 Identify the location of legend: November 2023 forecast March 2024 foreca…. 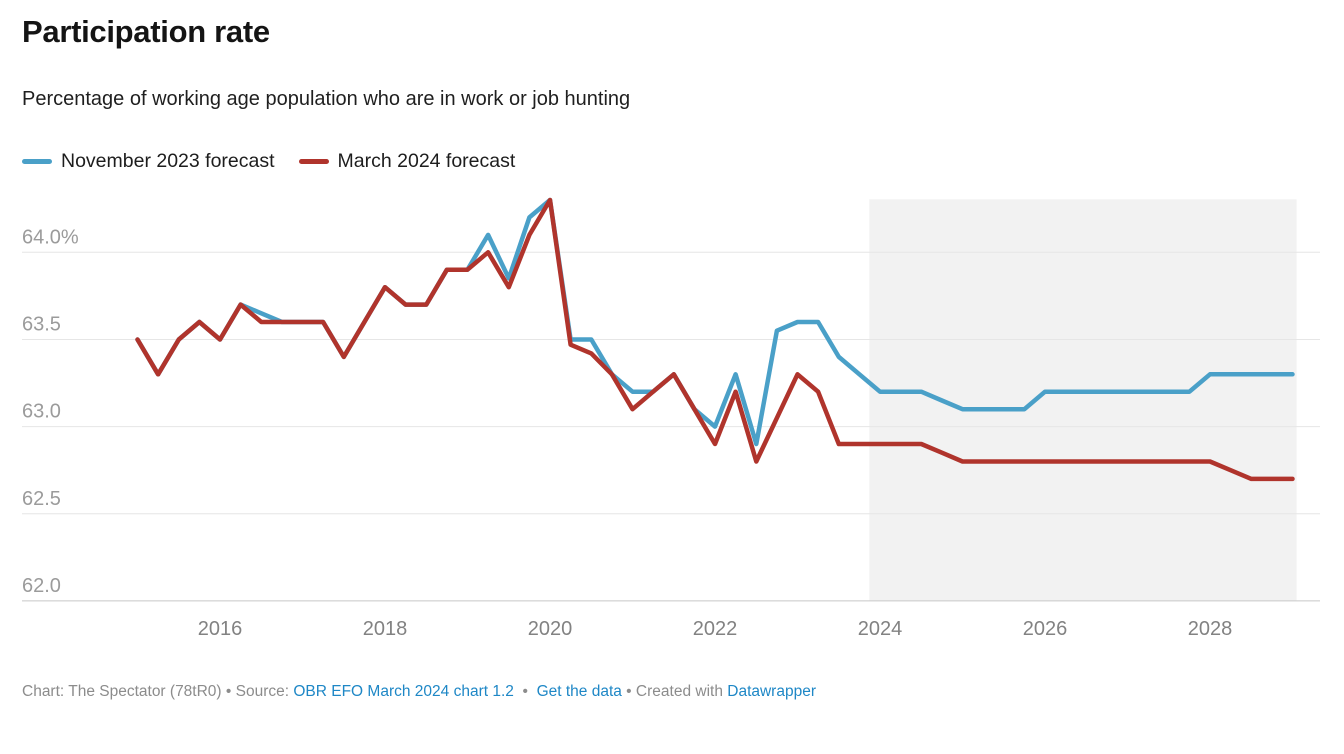
(268, 161).